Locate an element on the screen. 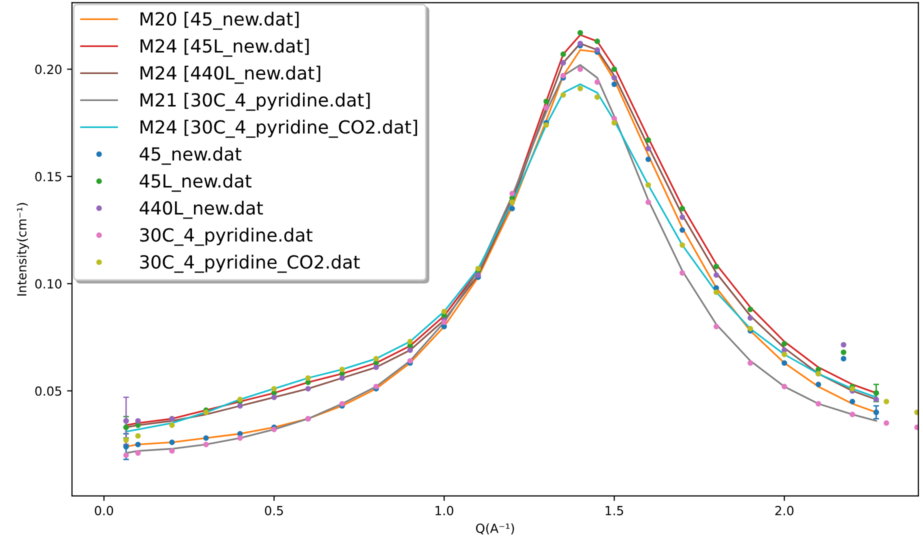 The width and height of the screenshot is (923, 548). legend-label: 30C_4_pyridine_CO2.dat is located at coordinates (250, 263).